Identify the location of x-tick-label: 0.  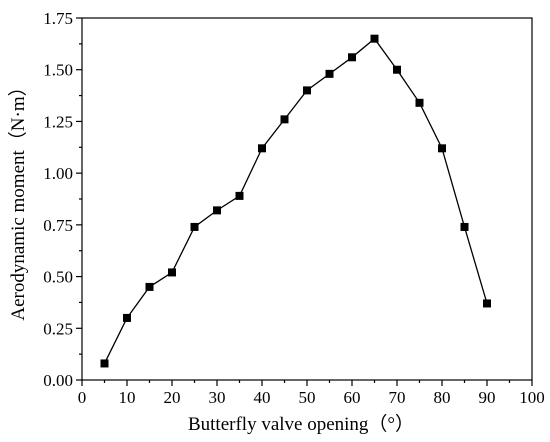
(82, 397).